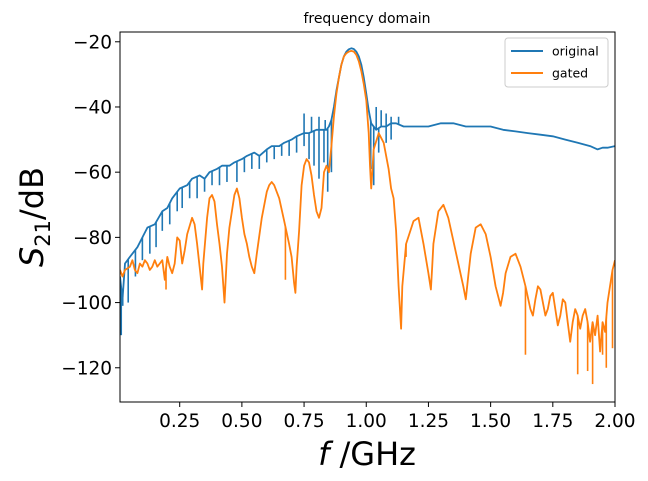 The width and height of the screenshot is (648, 481). What do you see at coordinates (570, 73) in the screenshot?
I see `legend-label-gated: gated` at bounding box center [570, 73].